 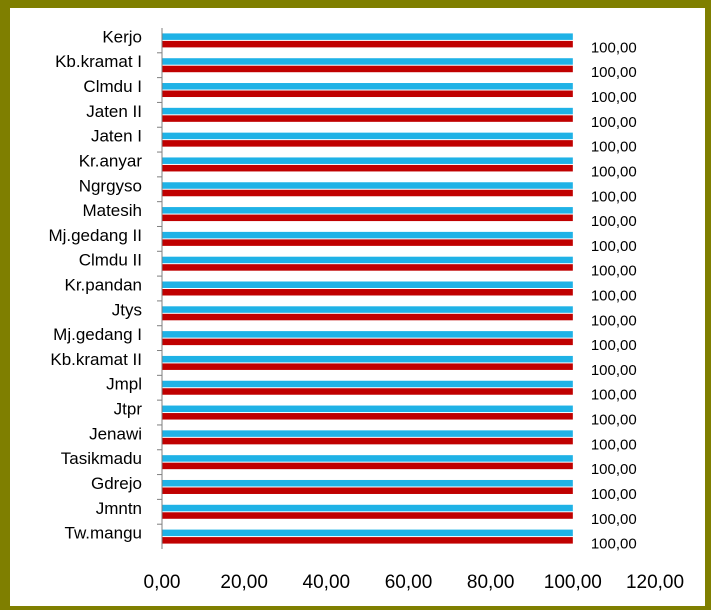 I want to click on category-label: Clmdu II, so click(x=110, y=260).